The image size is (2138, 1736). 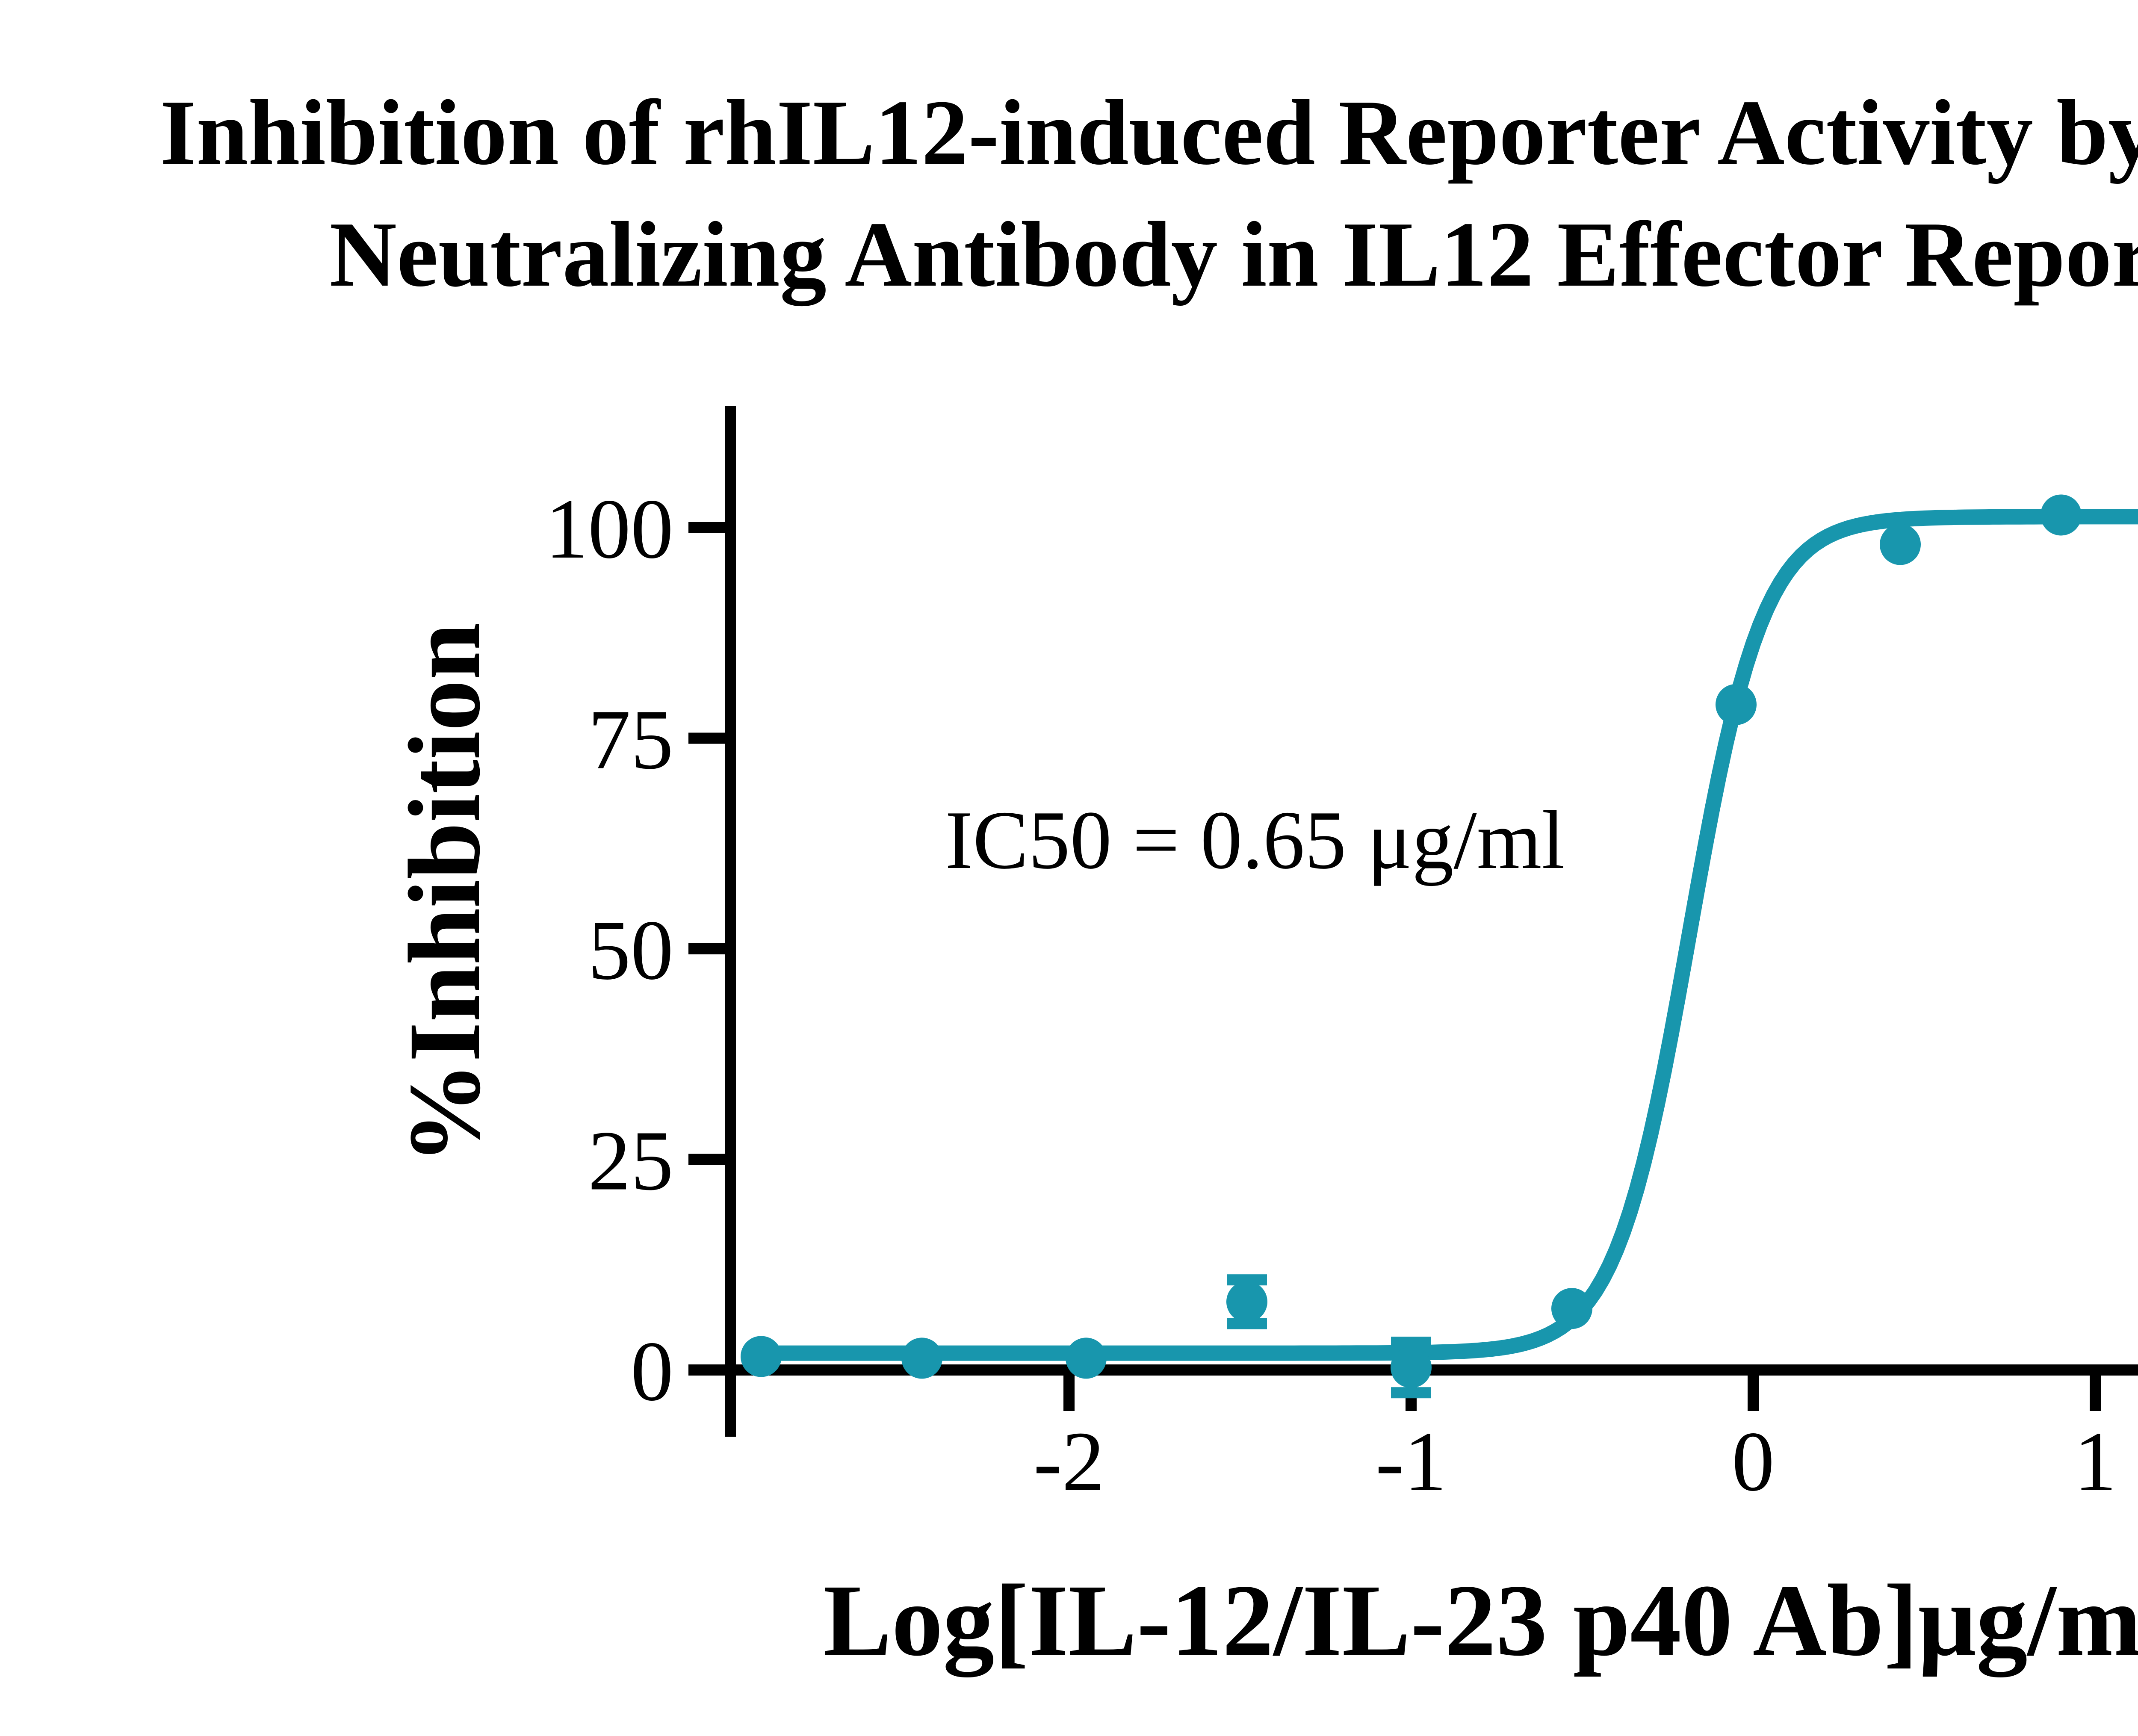 What do you see at coordinates (2095, 1462) in the screenshot?
I see `x-tick-label: 1` at bounding box center [2095, 1462].